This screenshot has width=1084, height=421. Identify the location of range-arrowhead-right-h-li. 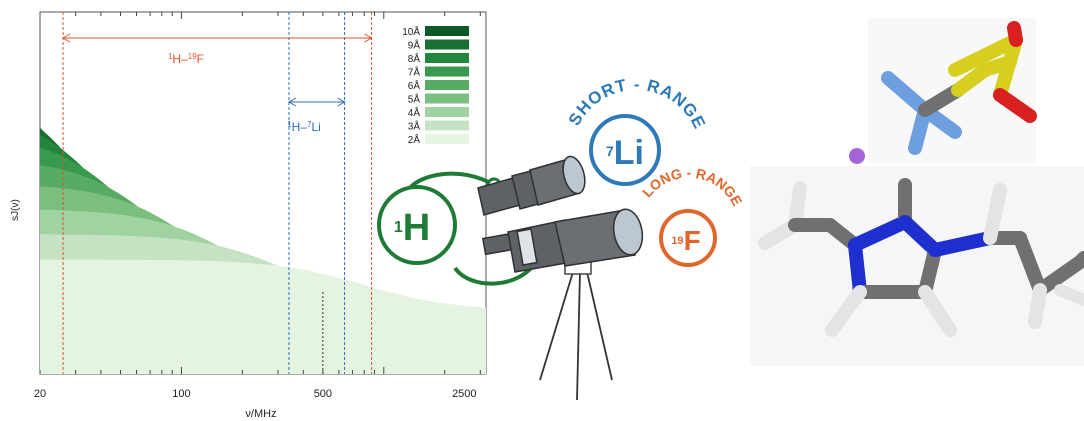
(341, 102).